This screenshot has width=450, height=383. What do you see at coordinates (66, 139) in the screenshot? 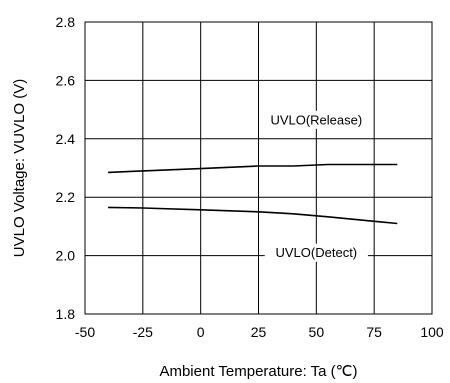
I see `y-tick-label: 2.4` at bounding box center [66, 139].